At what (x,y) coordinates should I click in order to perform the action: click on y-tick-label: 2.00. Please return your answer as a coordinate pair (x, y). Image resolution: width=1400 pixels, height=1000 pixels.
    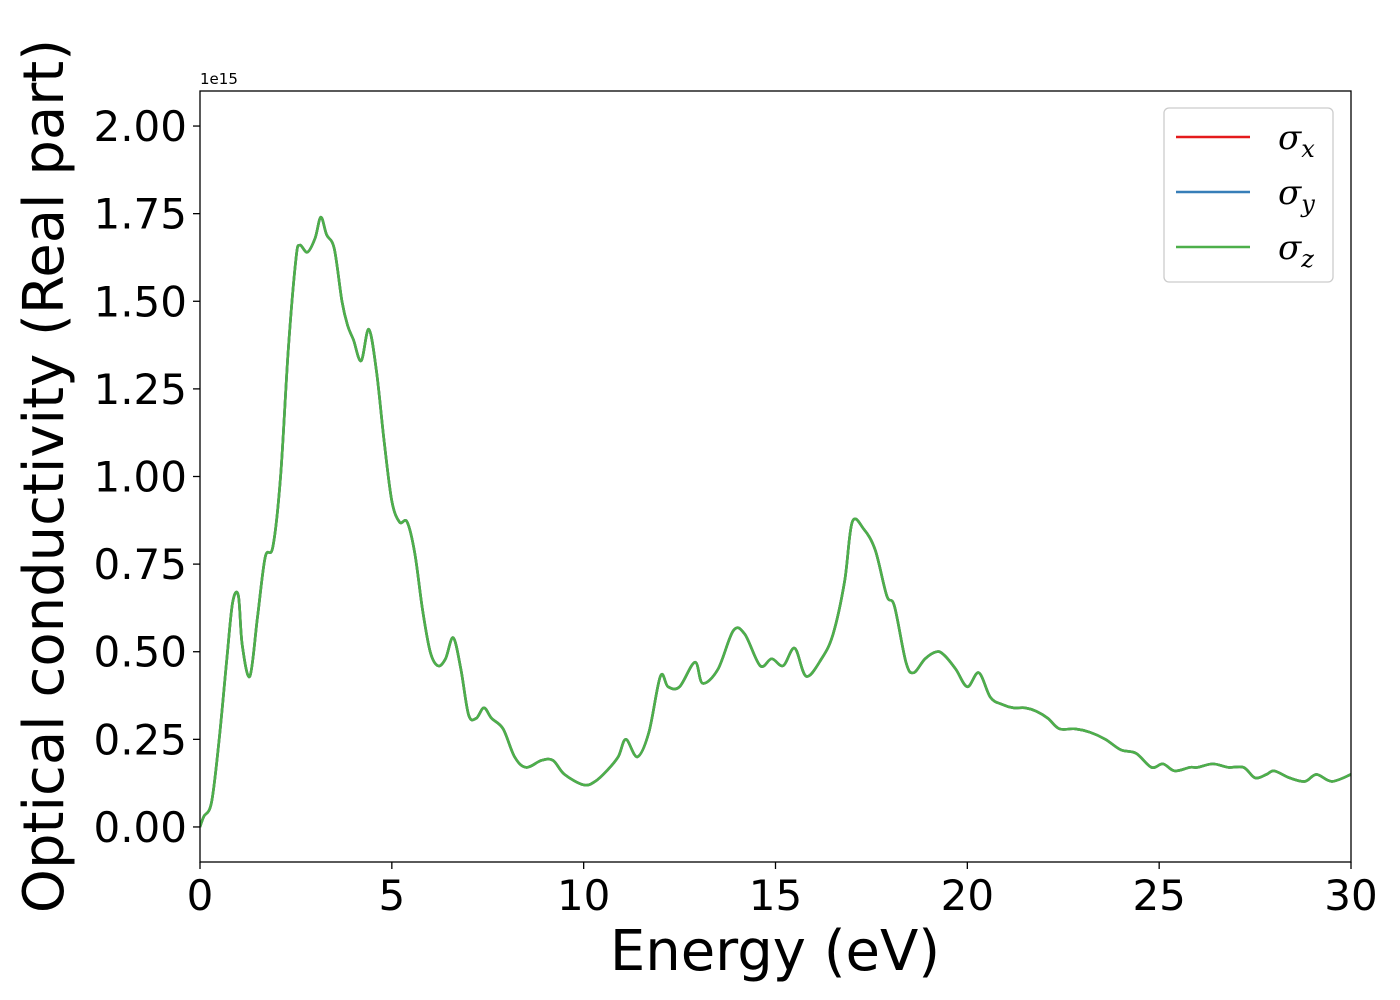
    Looking at the image, I should click on (140, 126).